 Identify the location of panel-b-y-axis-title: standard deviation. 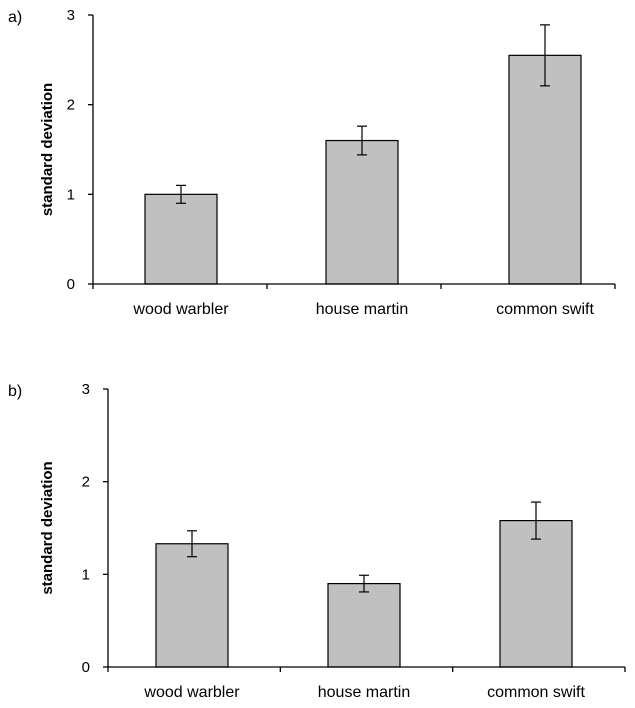
(47, 527).